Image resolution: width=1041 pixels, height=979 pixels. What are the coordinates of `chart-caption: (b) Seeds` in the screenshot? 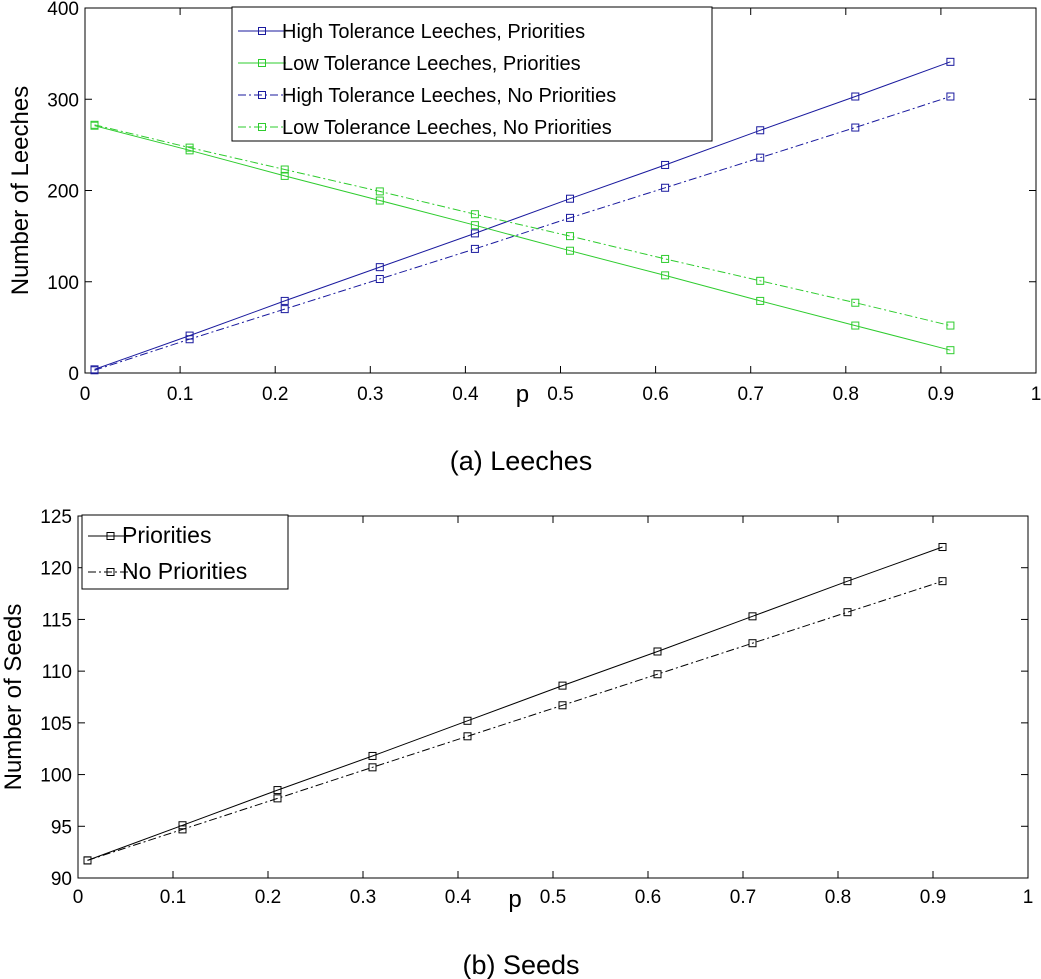 It's located at (520, 964).